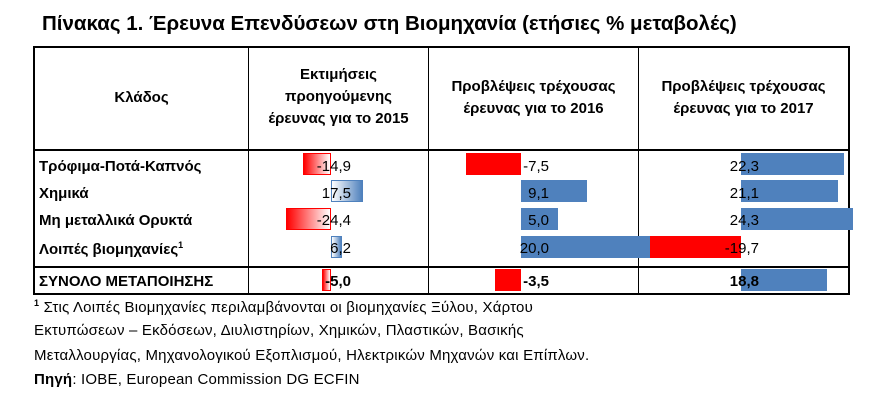  What do you see at coordinates (743, 108) in the screenshot?
I see `header-2017-line2: έρευνας για το 2017` at bounding box center [743, 108].